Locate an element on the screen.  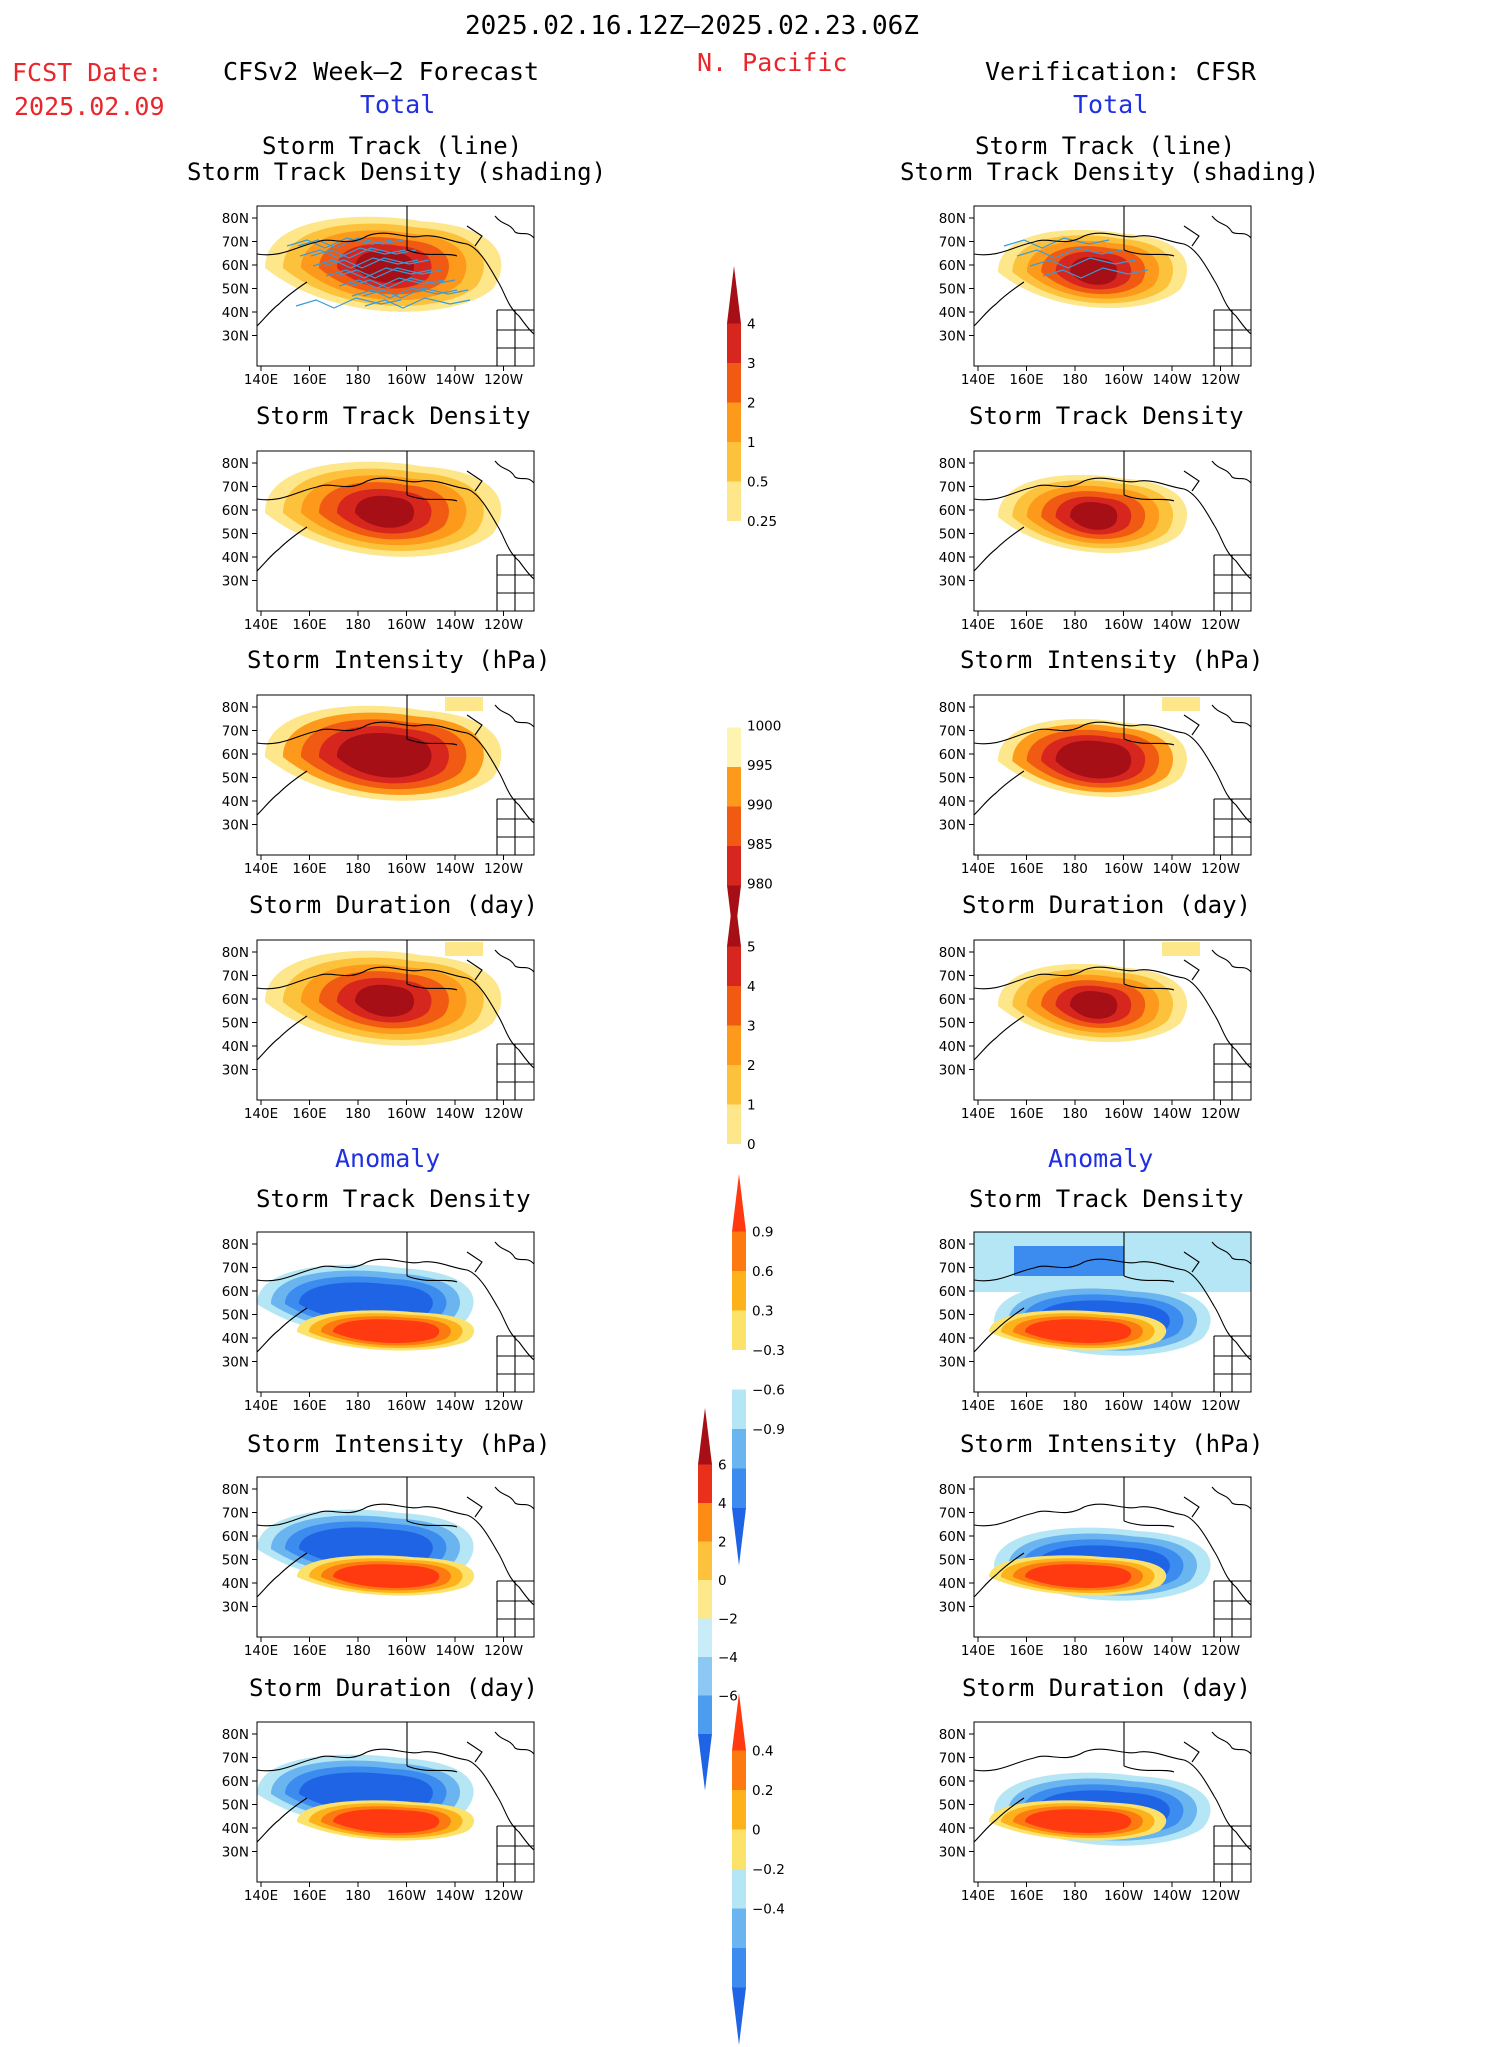
colorbar-label: 995 is located at coordinates (760, 766).